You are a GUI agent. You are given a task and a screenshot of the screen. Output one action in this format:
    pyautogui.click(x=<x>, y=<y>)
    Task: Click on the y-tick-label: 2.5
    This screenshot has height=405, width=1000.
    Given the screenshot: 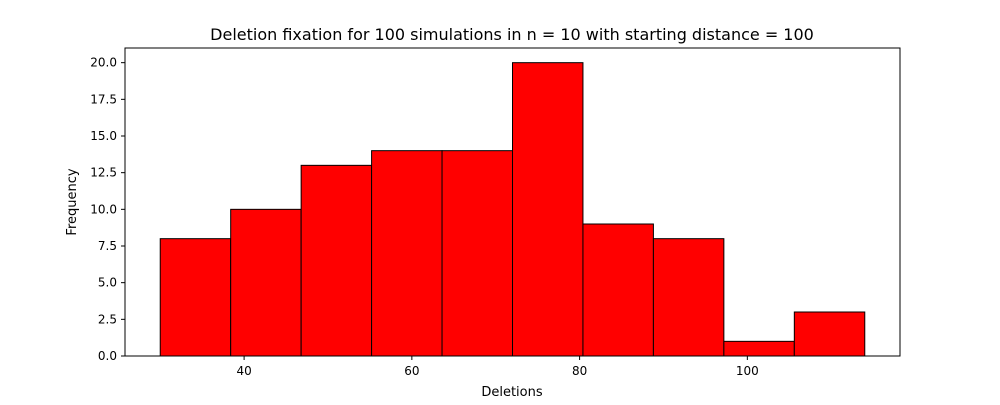 What is the action you would take?
    pyautogui.click(x=107, y=319)
    